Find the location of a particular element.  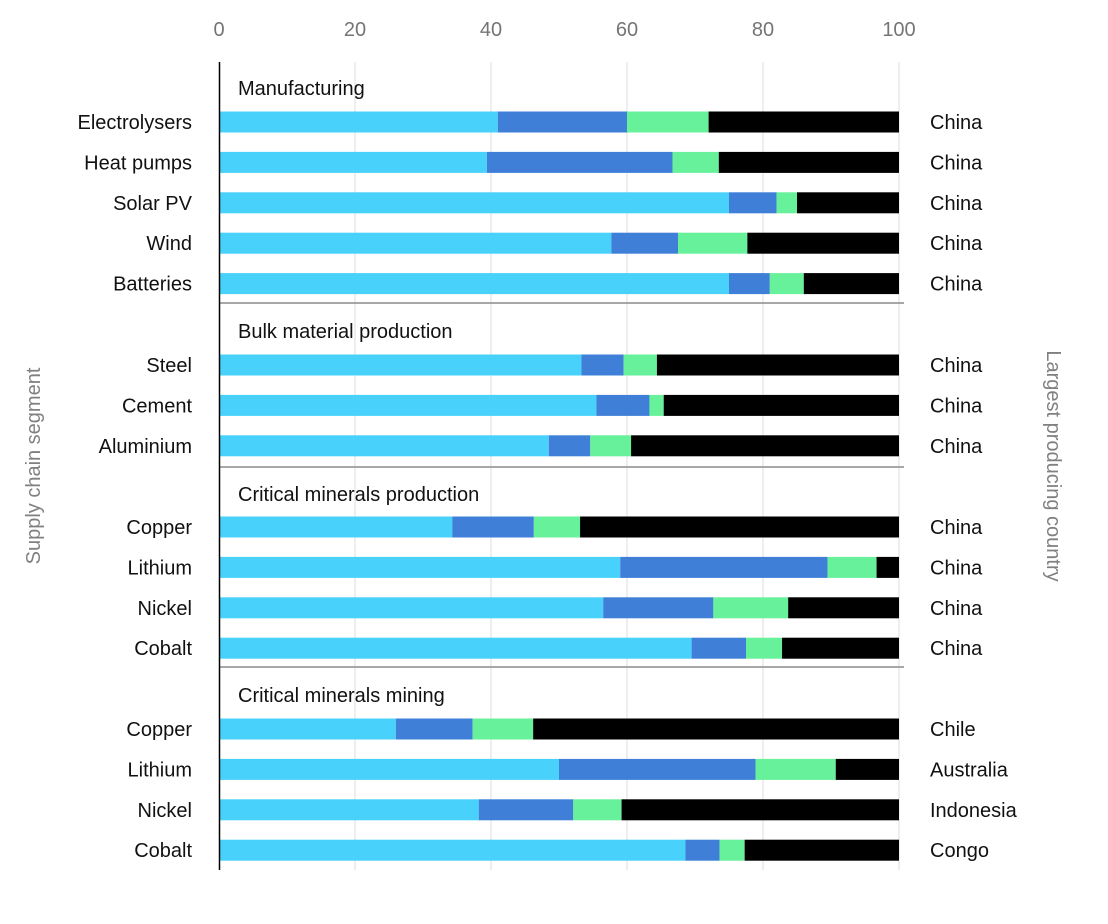

category-label: Heat pumps is located at coordinates (138, 163).